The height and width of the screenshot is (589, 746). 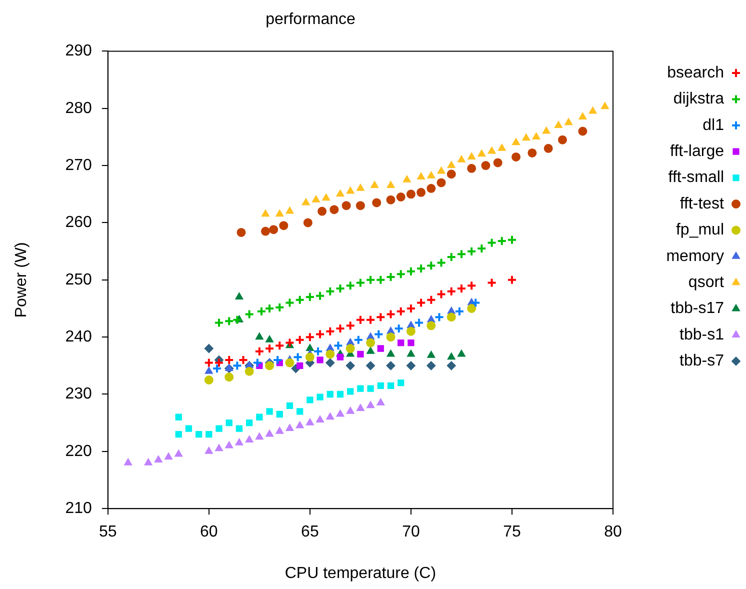 I want to click on legend-label: qsort, so click(x=706, y=283).